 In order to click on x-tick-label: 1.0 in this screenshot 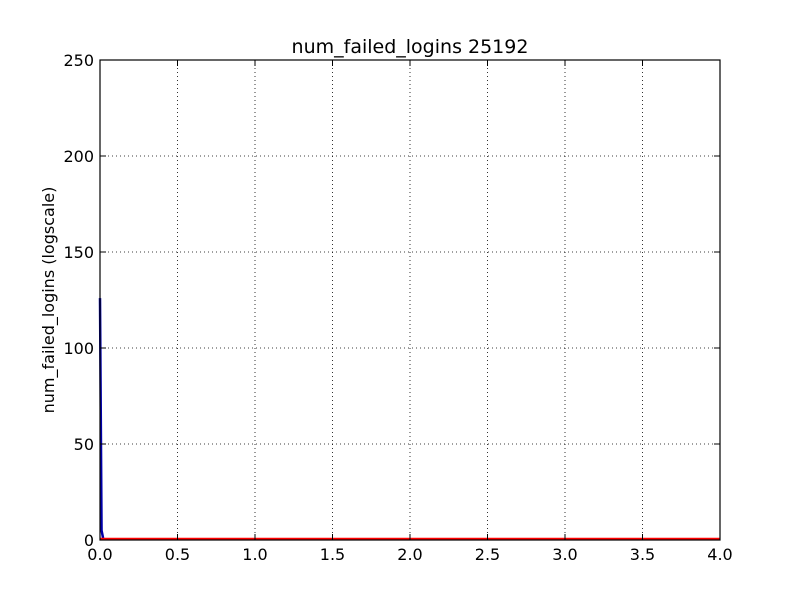, I will do `click(254, 554)`.